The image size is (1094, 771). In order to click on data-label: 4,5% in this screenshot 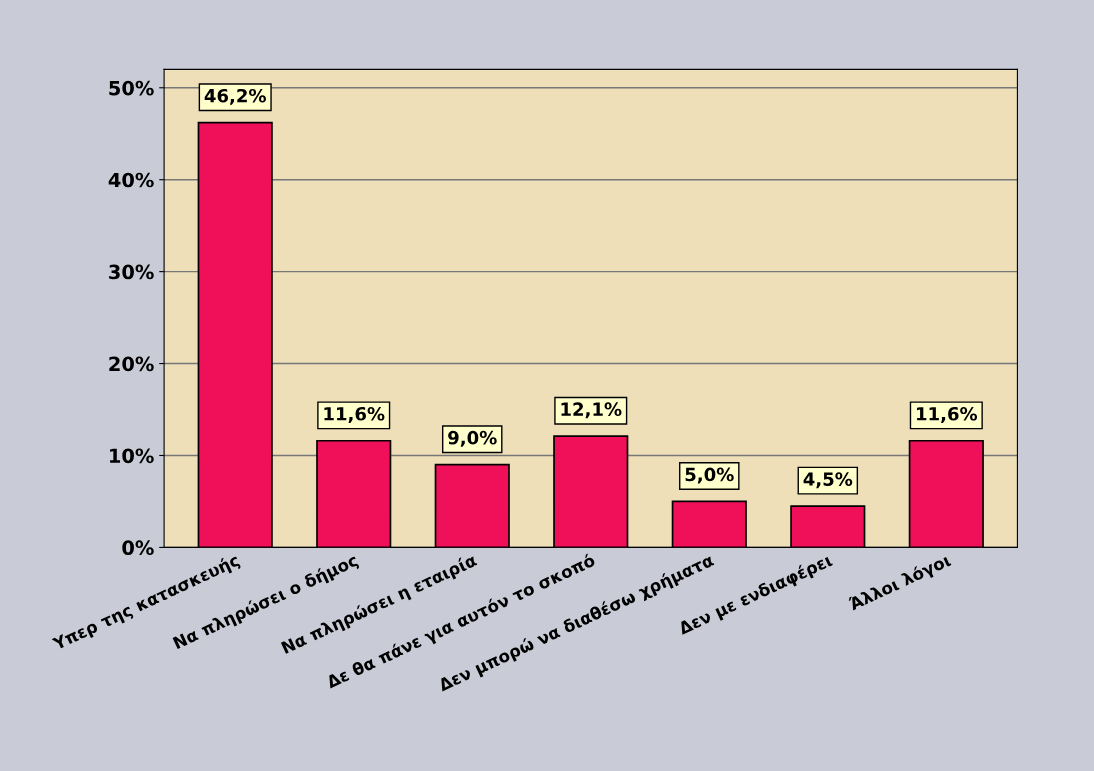, I will do `click(828, 480)`.